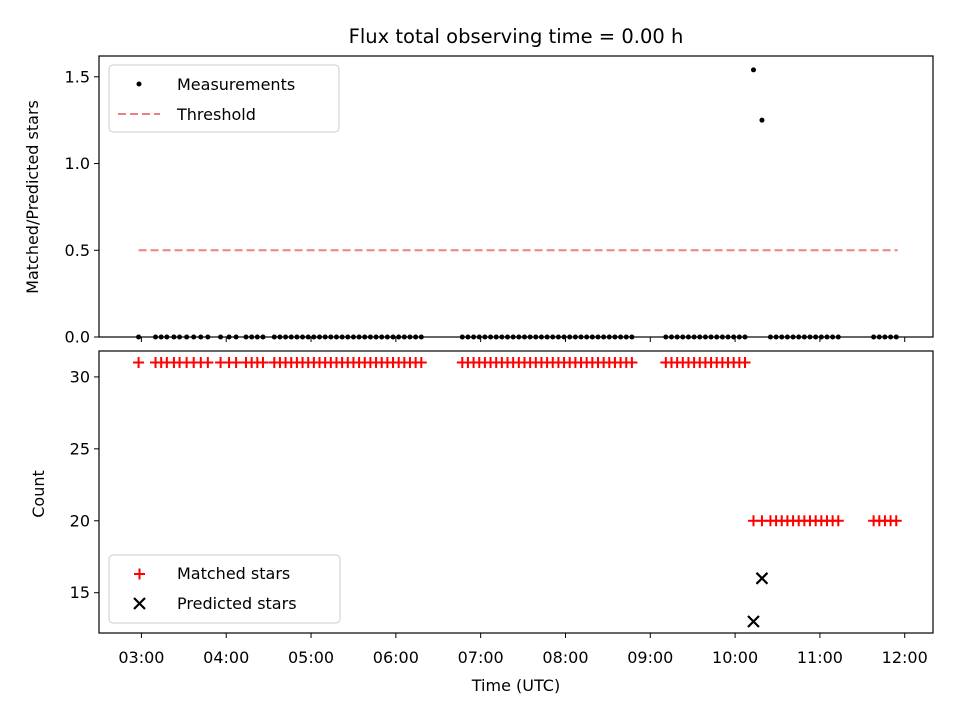 This screenshot has height=720, width=960. What do you see at coordinates (32, 197) in the screenshot?
I see `top-y-axis-label: Matched/Predicted stars` at bounding box center [32, 197].